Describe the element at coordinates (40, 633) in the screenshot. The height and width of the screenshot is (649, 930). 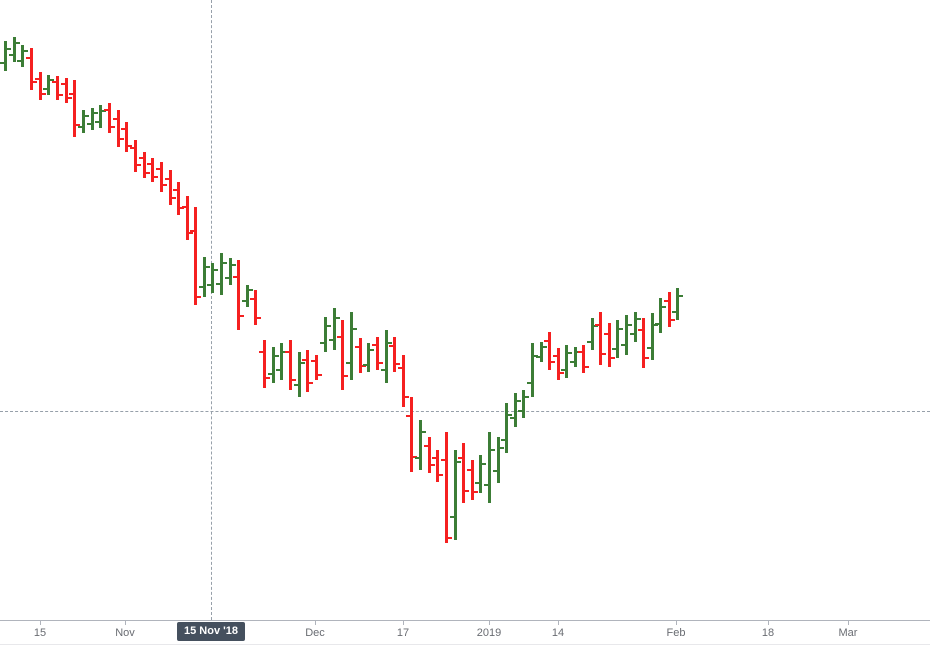
I see `axis-label: 15` at that location.